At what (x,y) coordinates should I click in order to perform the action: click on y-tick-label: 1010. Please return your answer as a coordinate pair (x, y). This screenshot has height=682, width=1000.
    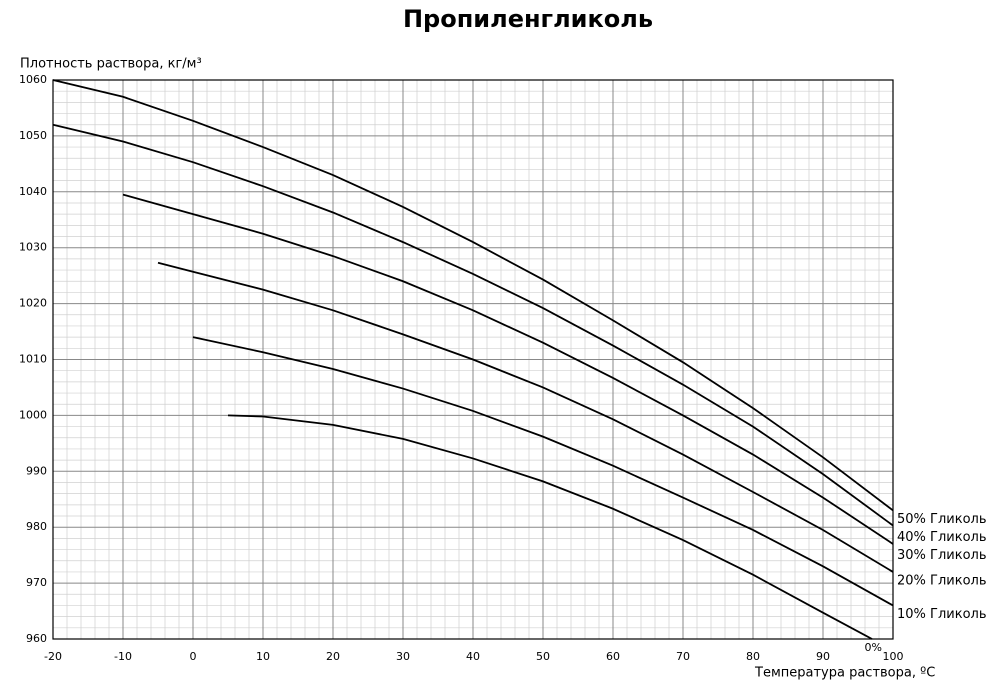
    Looking at the image, I should click on (33, 359).